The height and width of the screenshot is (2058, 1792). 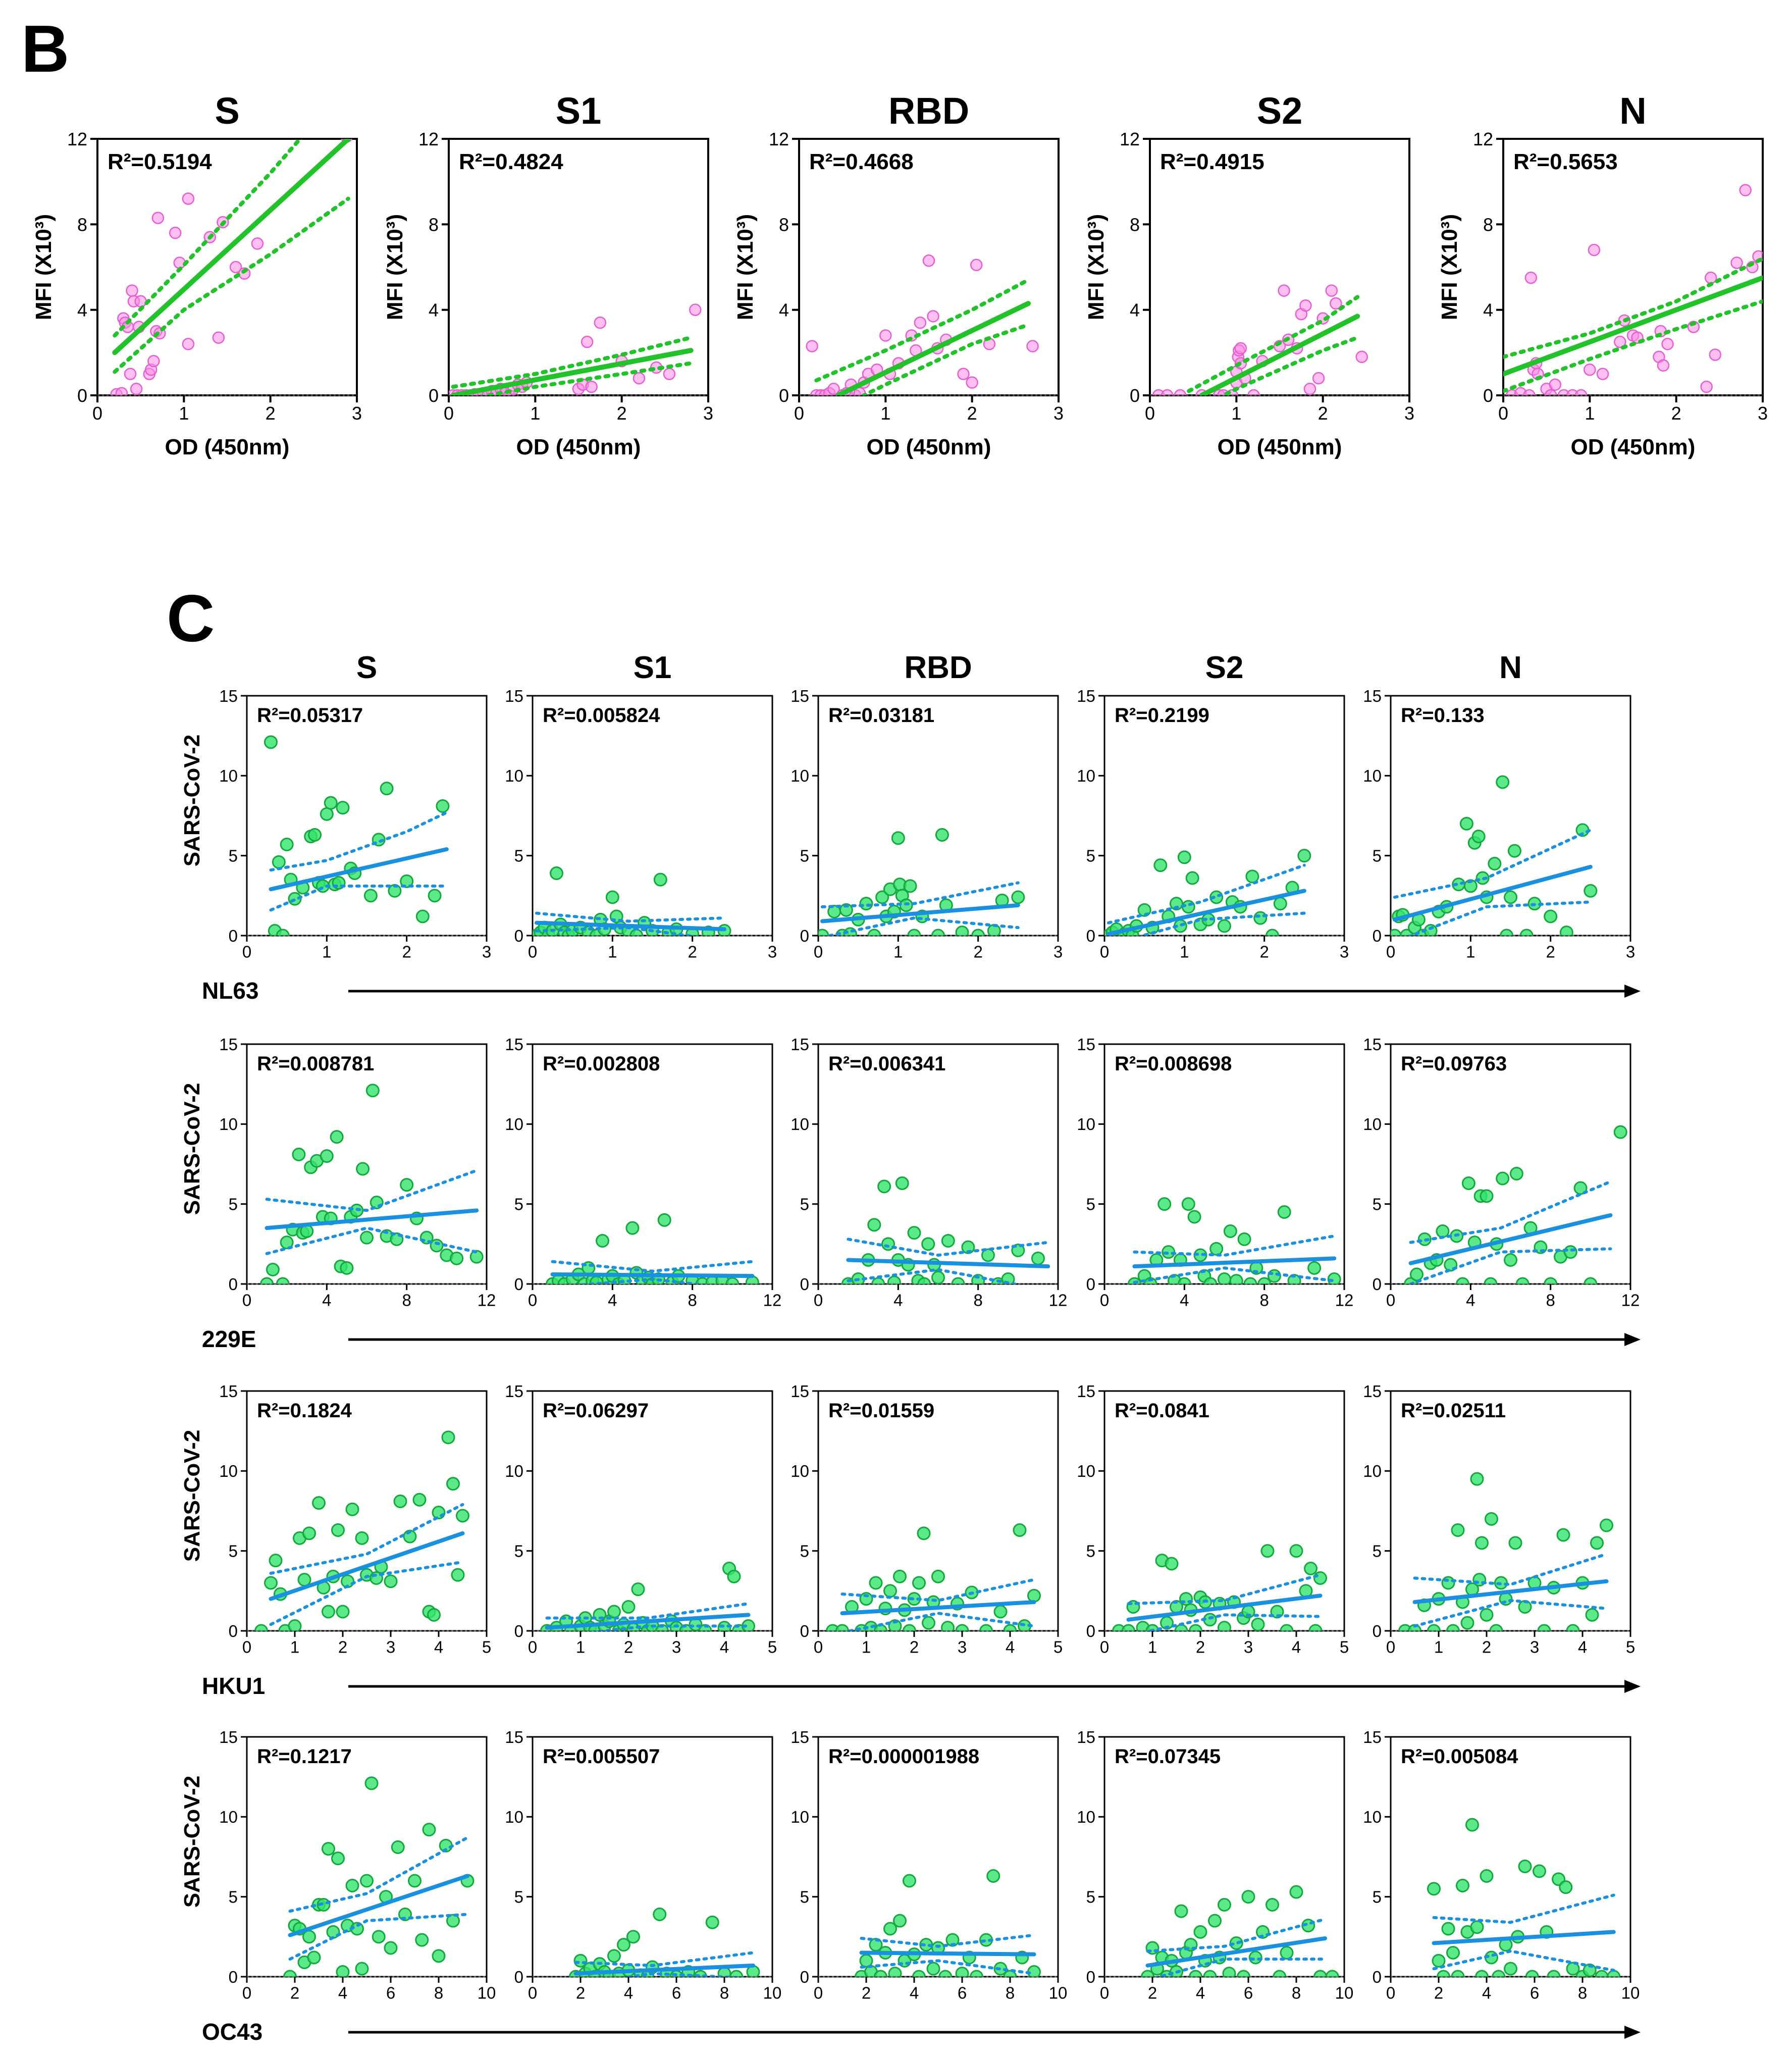 What do you see at coordinates (1630, 1992) in the screenshot?
I see `x-tick-label: 10` at bounding box center [1630, 1992].